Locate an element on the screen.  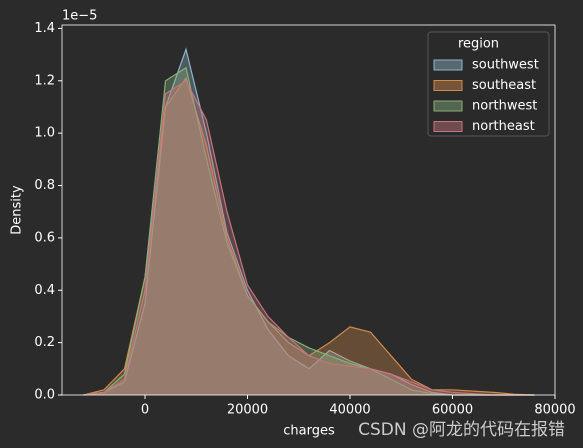
y-tick-label: 0.2 is located at coordinates (44, 342).